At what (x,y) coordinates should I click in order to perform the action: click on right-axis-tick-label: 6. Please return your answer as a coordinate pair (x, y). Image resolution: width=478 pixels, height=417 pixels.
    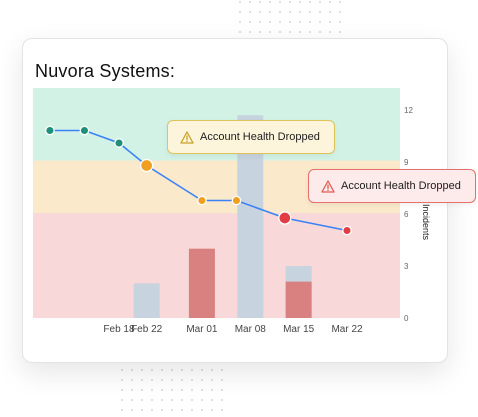
    Looking at the image, I should click on (406, 214).